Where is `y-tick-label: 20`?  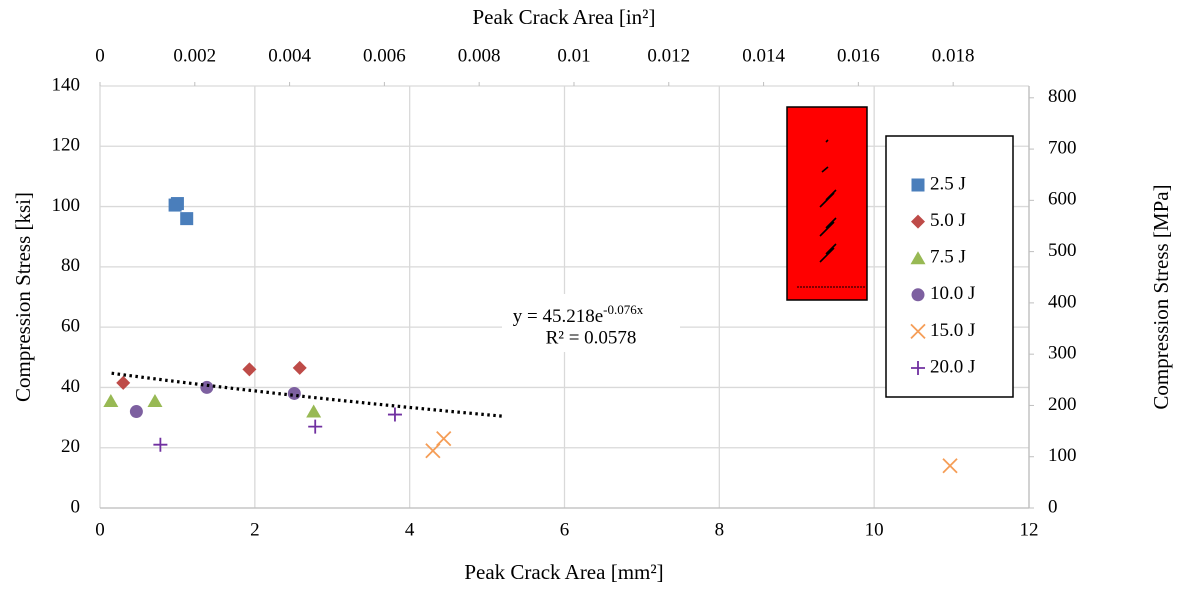
y-tick-label: 20 is located at coordinates (70, 446).